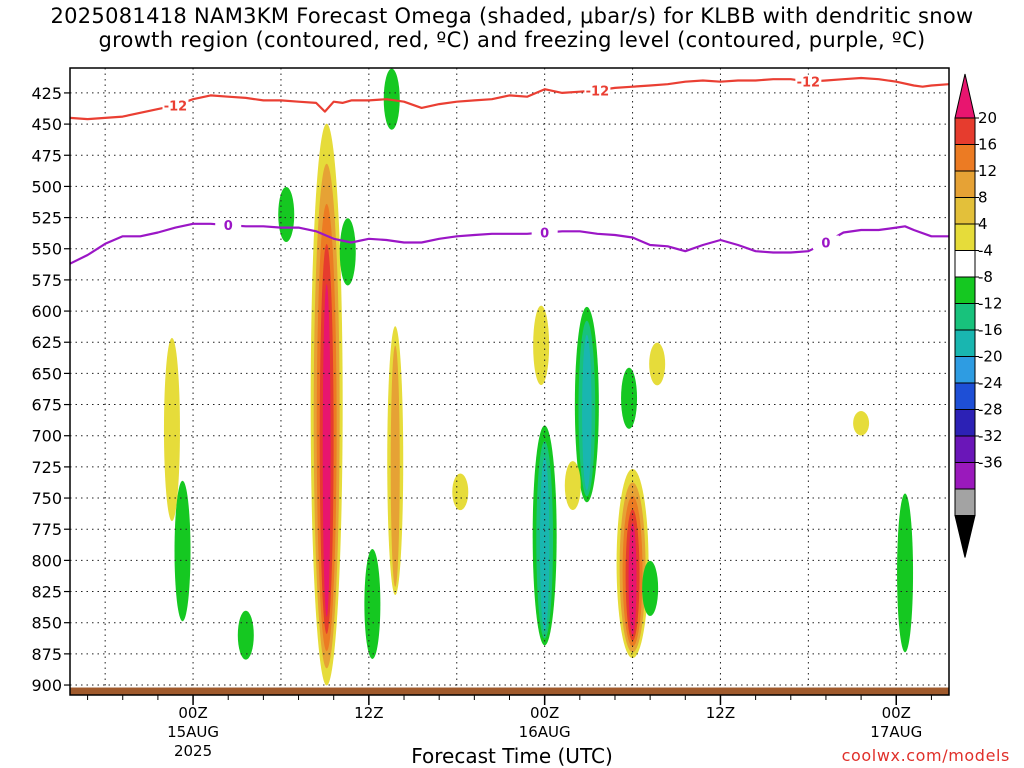 The image size is (1024, 768). What do you see at coordinates (46, 529) in the screenshot?
I see `y-tick-label: 775` at bounding box center [46, 529].